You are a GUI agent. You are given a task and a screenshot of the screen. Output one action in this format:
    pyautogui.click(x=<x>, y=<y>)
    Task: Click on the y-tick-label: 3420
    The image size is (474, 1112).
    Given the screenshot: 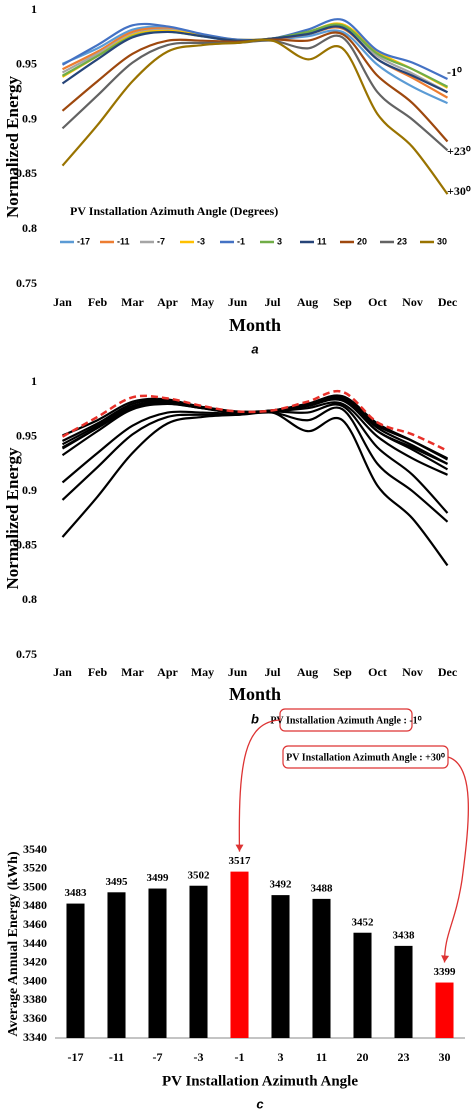 What is the action you would take?
    pyautogui.click(x=35, y=962)
    